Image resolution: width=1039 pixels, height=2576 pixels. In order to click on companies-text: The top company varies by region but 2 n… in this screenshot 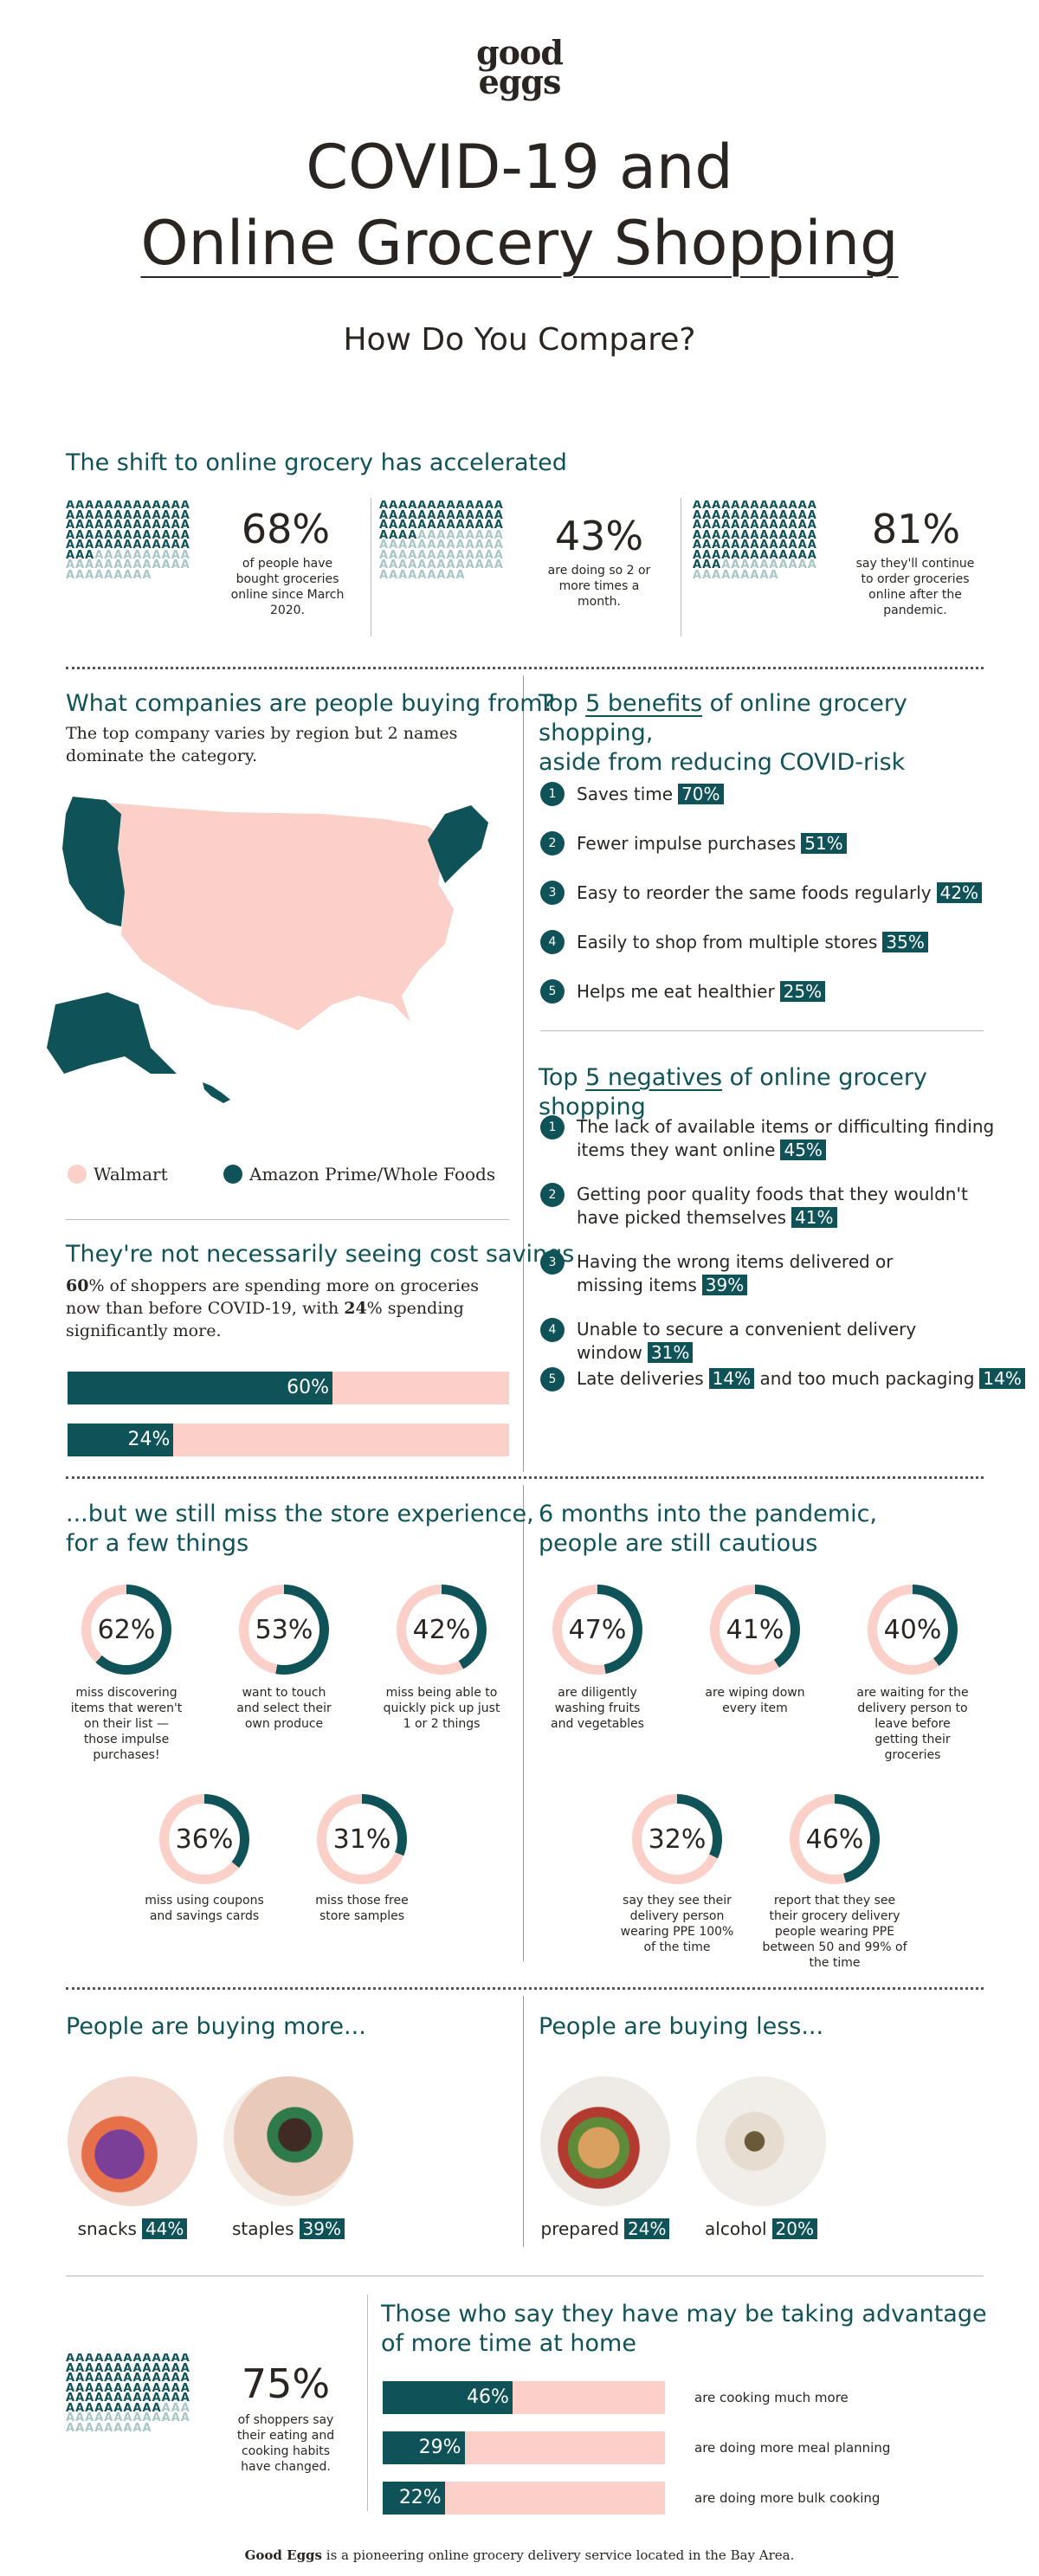, I will do `click(262, 744)`.